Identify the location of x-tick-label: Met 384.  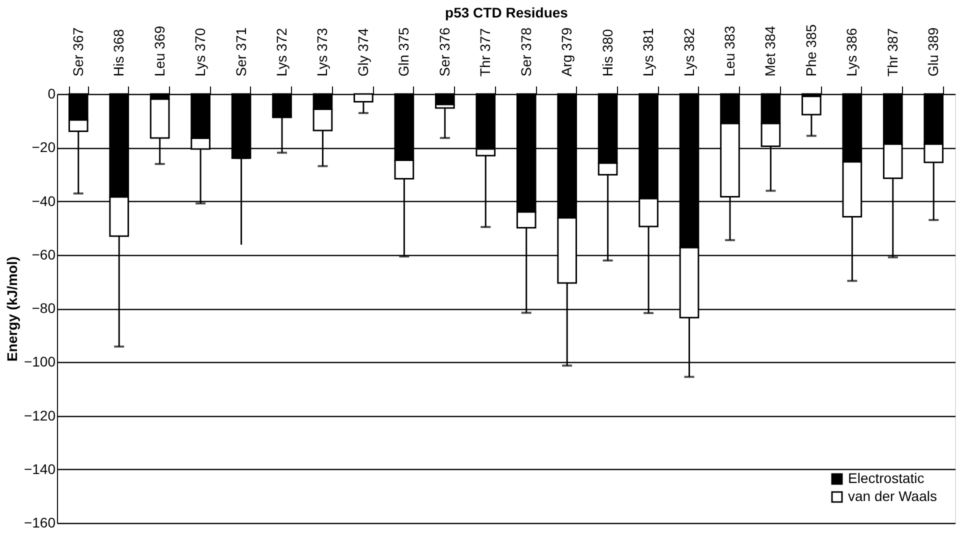
(770, 51).